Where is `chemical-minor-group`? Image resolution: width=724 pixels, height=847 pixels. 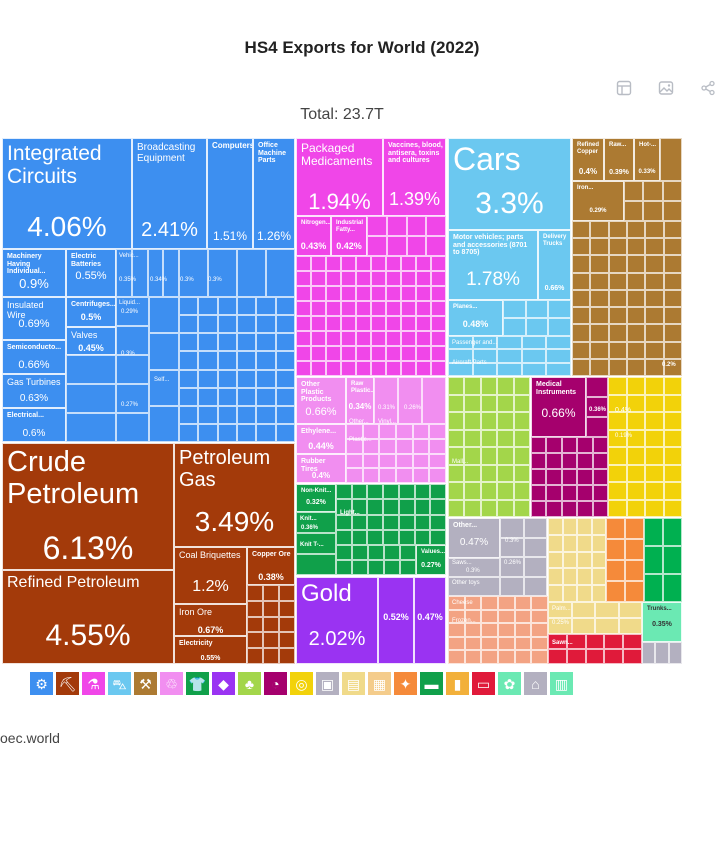 chemical-minor-group is located at coordinates (406, 236).